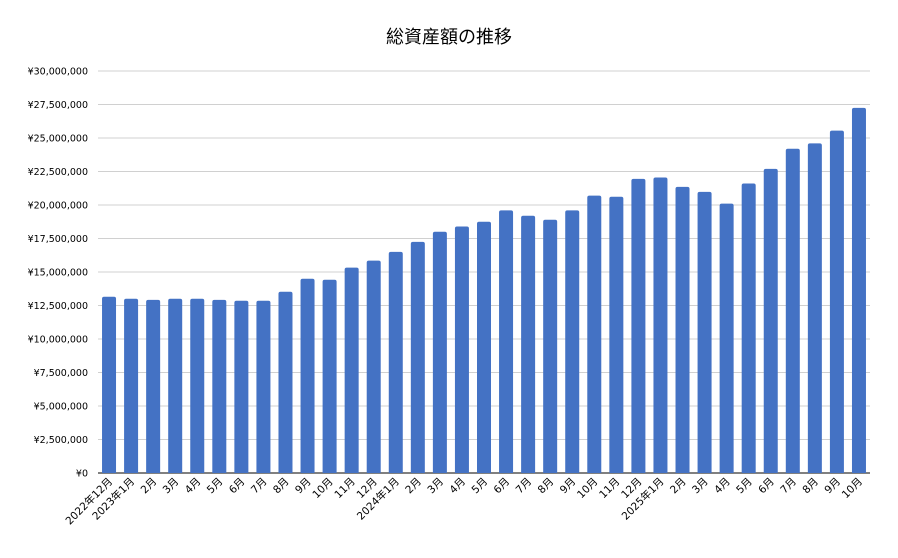  Describe the element at coordinates (58, 273) in the screenshot. I see `y-tick-label: ¥15,000,000` at that location.